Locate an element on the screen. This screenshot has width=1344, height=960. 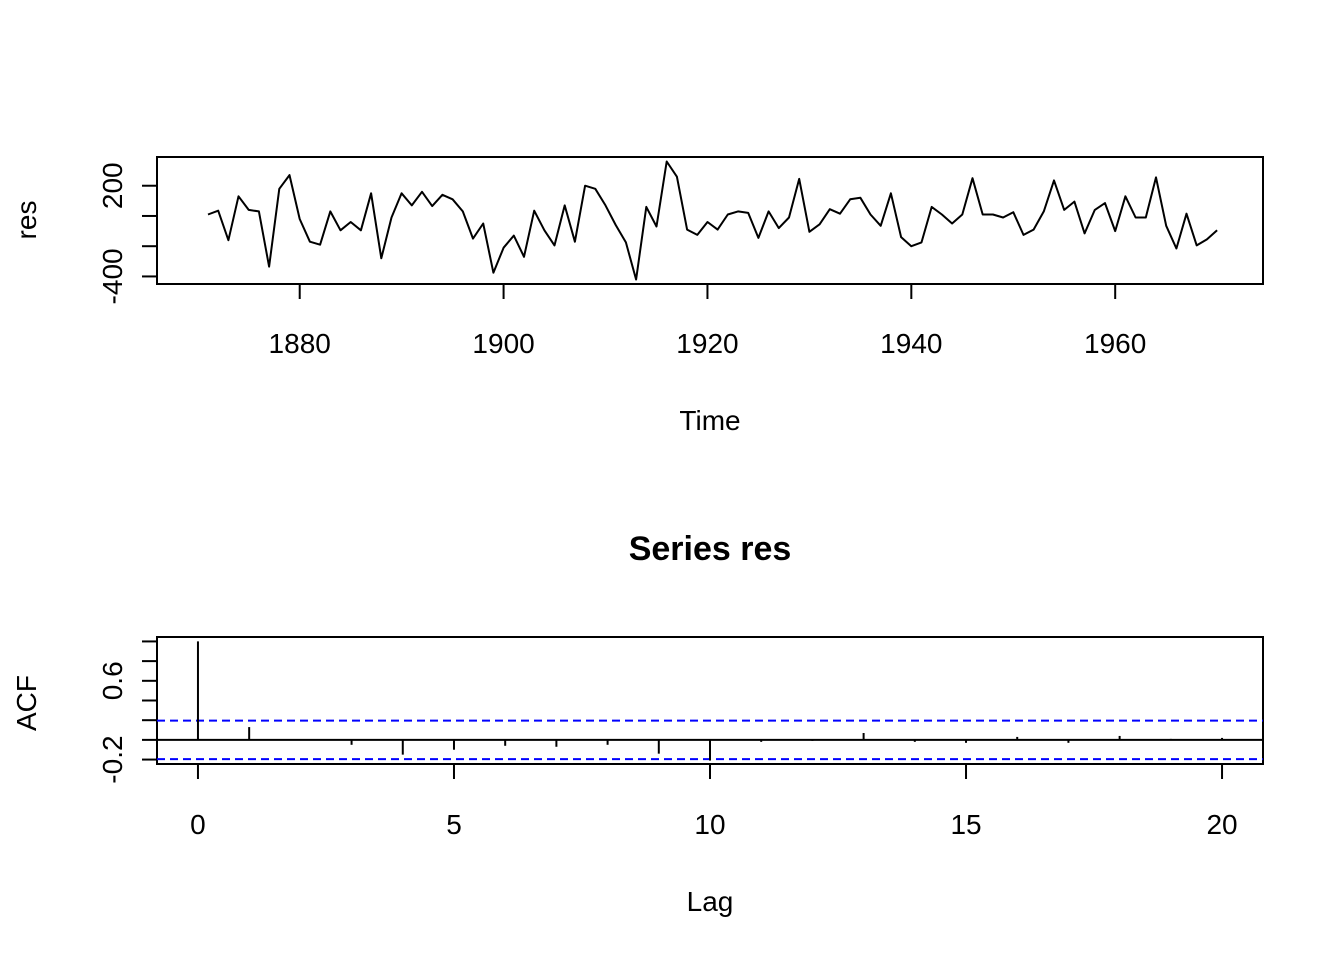
residual-series-line is located at coordinates (712, 220).